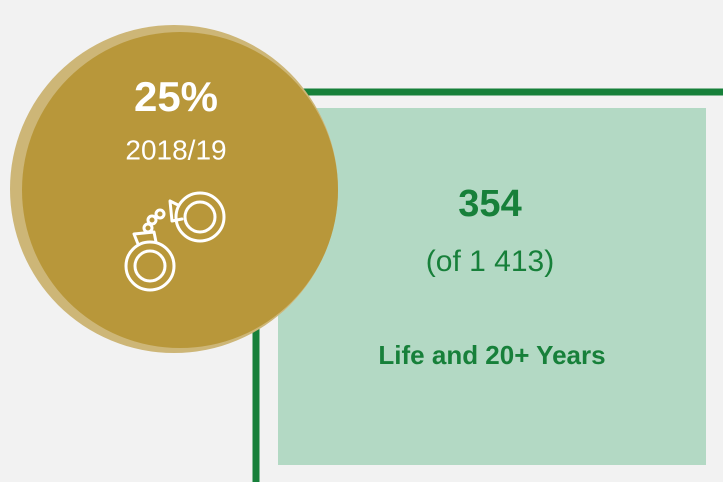 This screenshot has height=482, width=723. I want to click on circle-value: 25%, so click(176, 96).